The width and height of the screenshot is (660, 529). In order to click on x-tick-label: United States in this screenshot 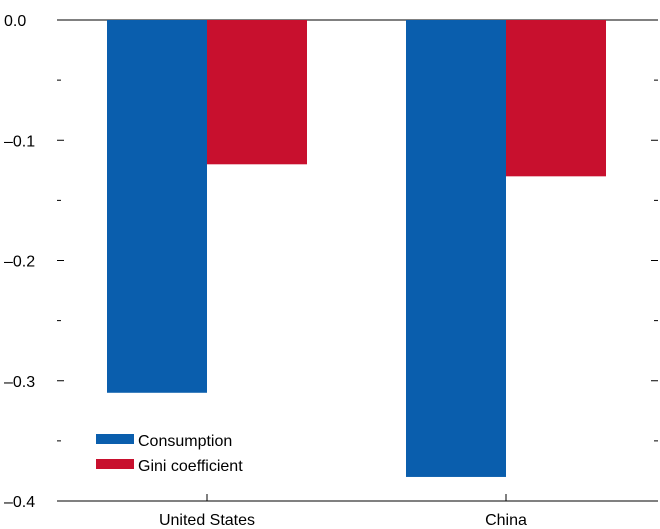, I will do `click(207, 520)`.